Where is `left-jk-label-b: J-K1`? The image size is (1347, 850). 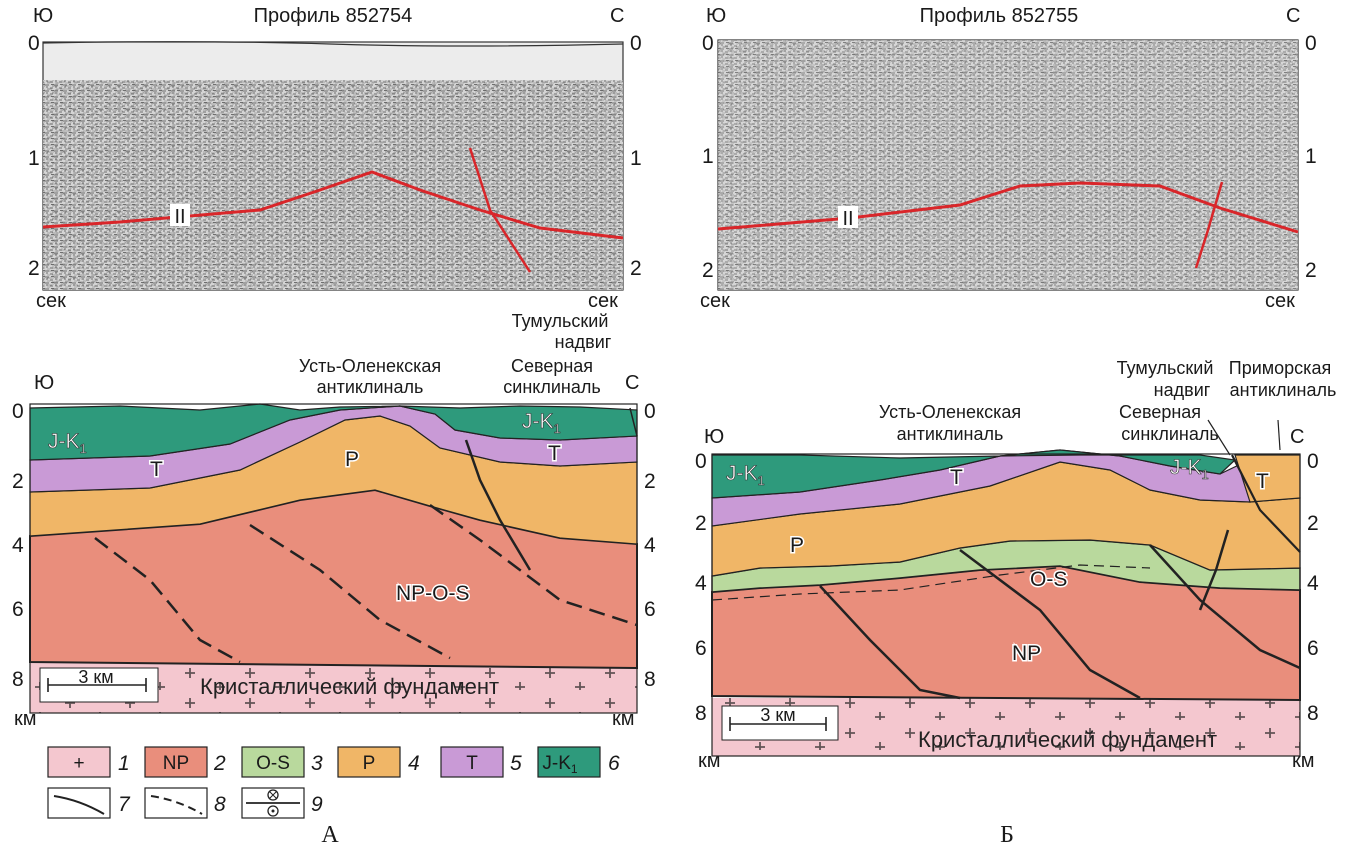 left-jk-label-b: J-K1 is located at coordinates (541, 423).